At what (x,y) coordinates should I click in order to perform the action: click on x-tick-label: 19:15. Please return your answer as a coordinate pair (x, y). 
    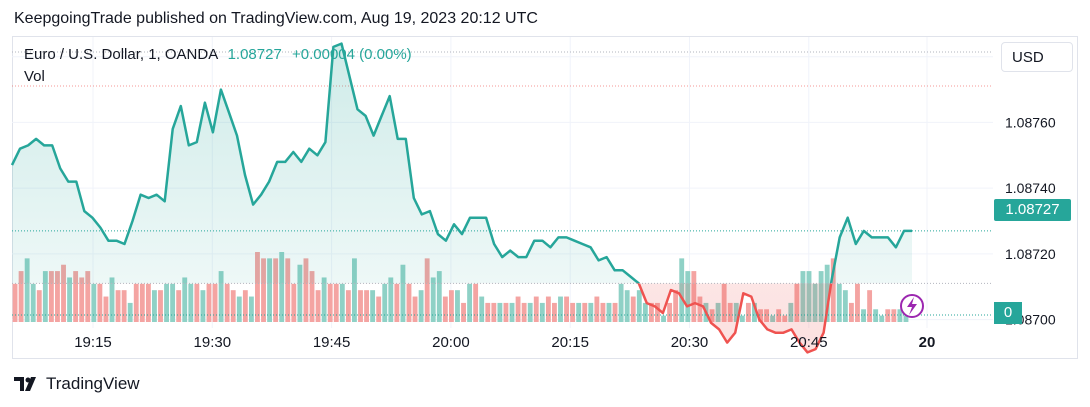
    Looking at the image, I should click on (93, 342).